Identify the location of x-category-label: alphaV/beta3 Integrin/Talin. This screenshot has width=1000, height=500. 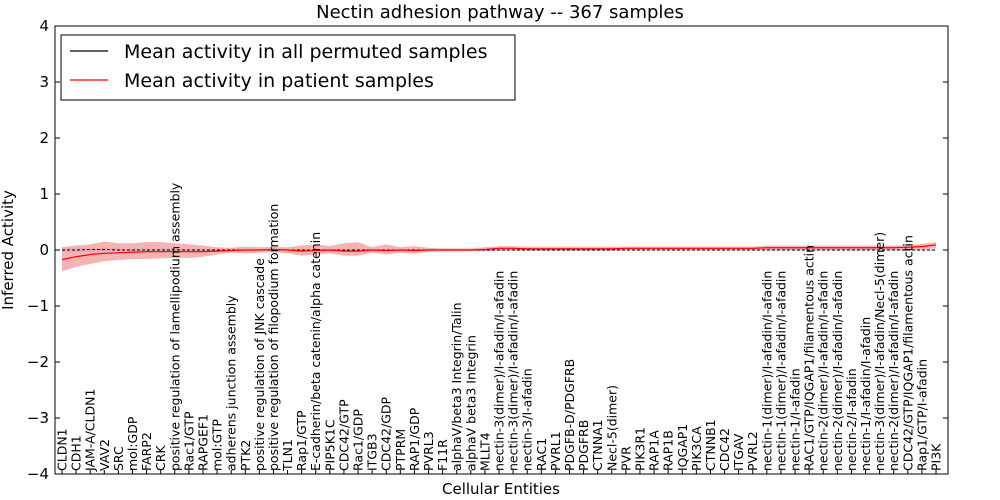
(456, 387).